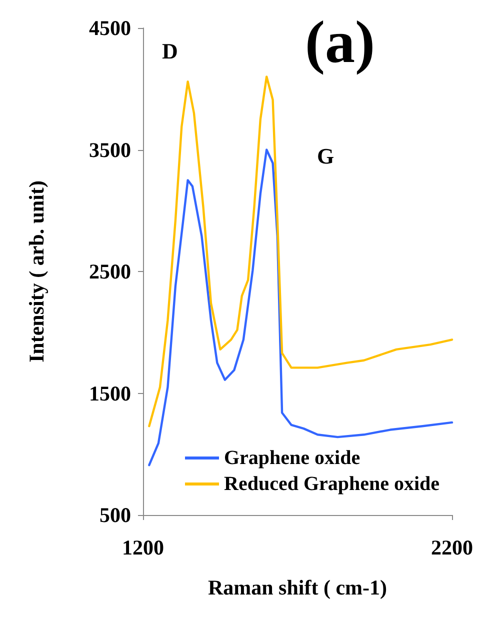  Describe the element at coordinates (110, 28) in the screenshot. I see `y-tick-label: 4500` at that location.